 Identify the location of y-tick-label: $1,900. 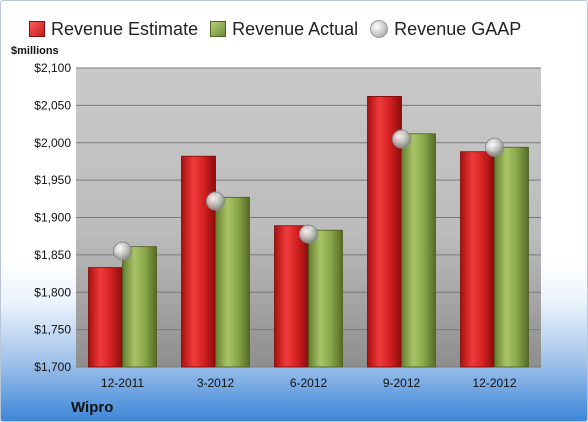
(52, 218).